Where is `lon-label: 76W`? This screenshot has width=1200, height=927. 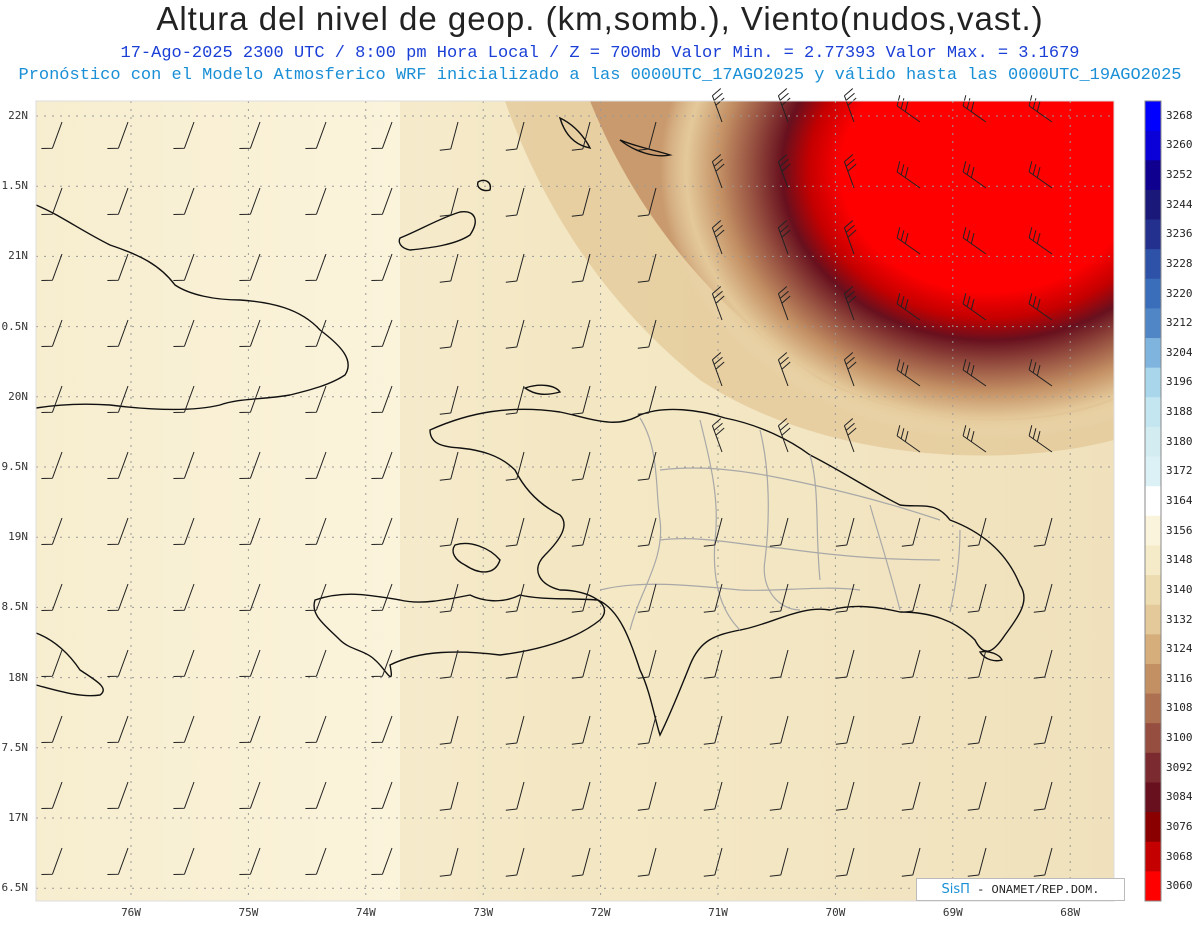 lon-label: 76W is located at coordinates (131, 912).